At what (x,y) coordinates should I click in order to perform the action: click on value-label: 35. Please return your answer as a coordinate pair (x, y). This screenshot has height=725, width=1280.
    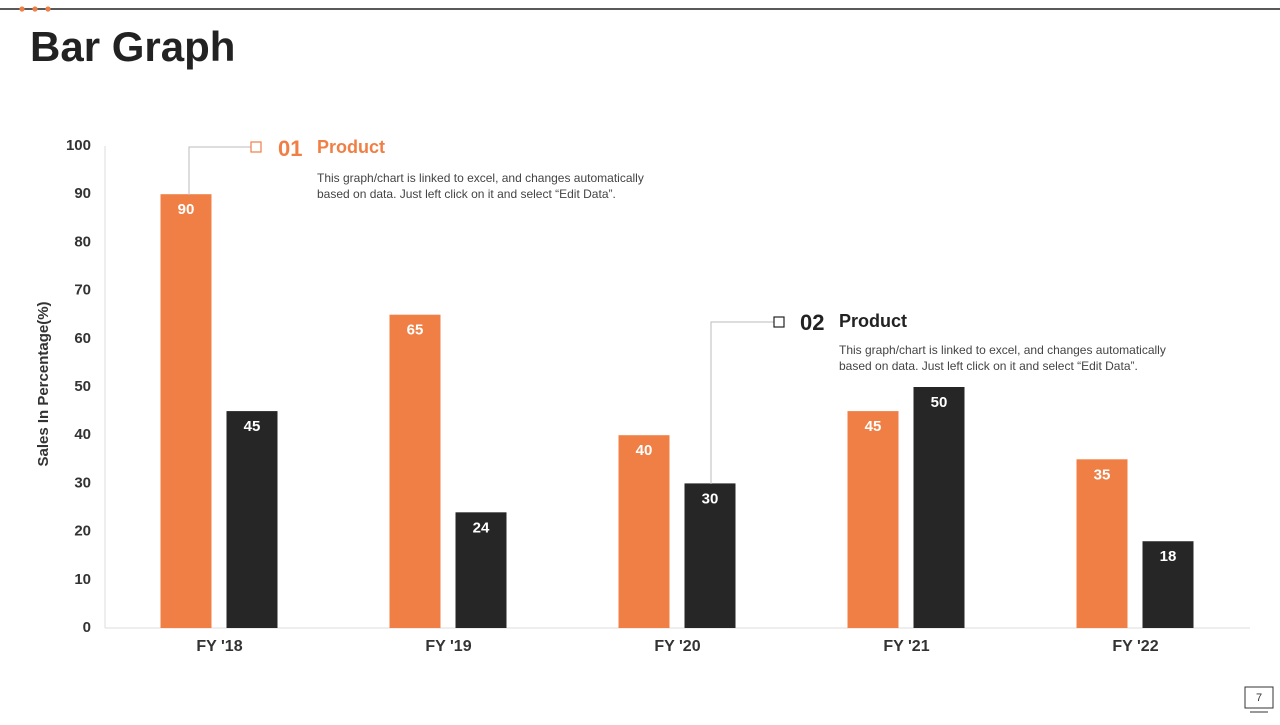
    Looking at the image, I should click on (1102, 474).